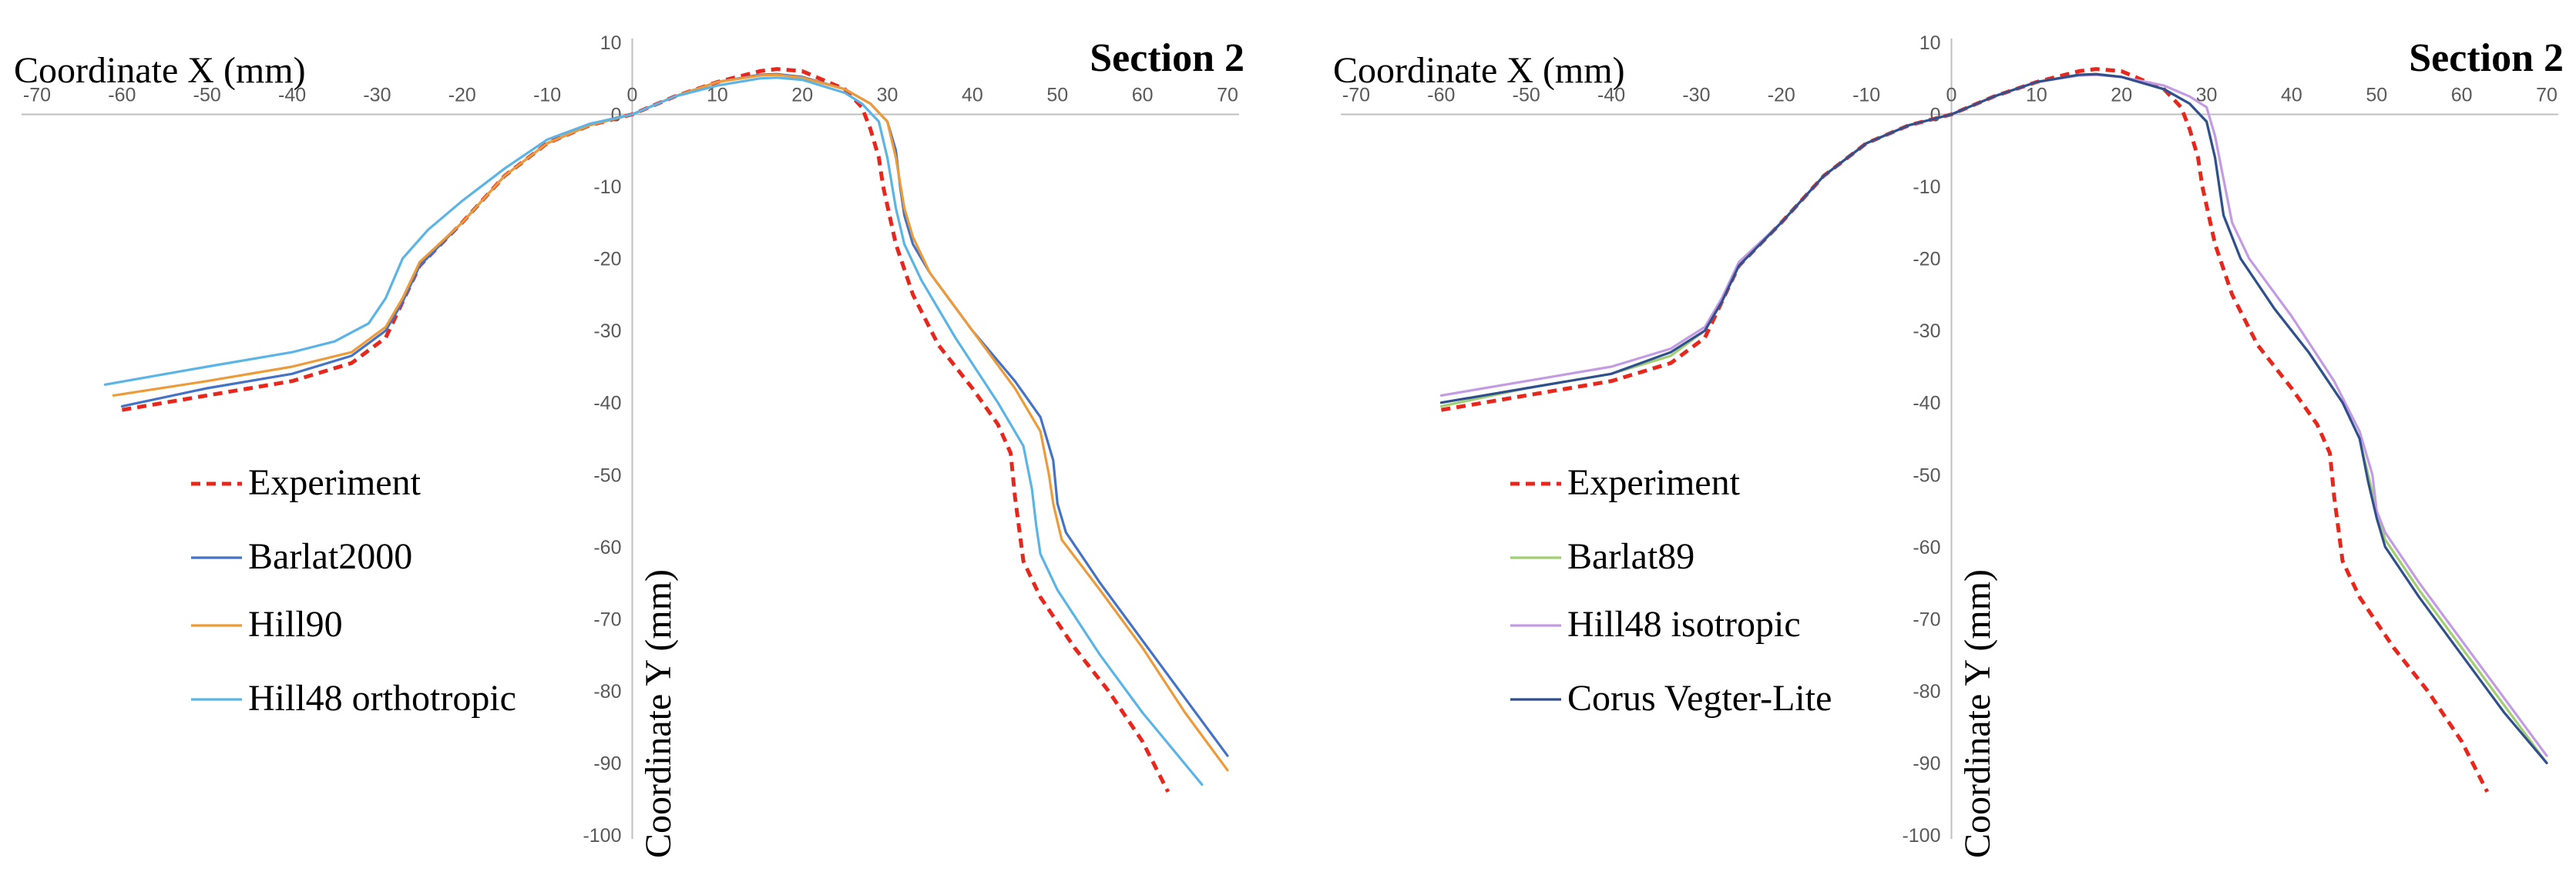  I want to click on x-tick-label: 10, so click(2036, 96).